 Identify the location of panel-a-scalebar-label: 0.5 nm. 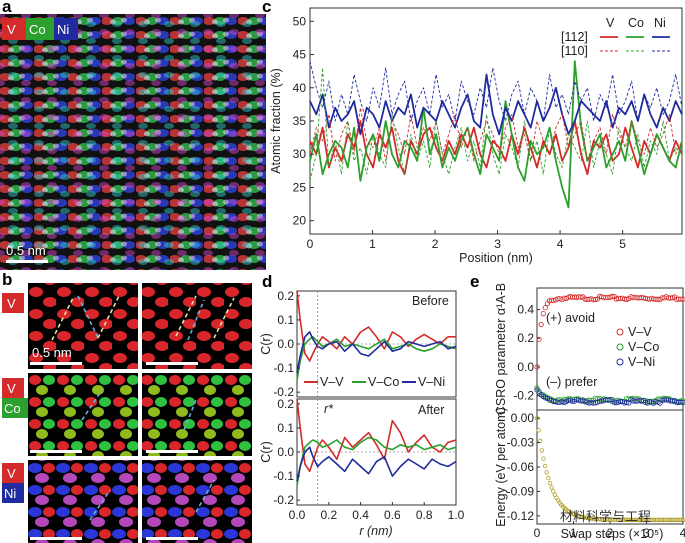
(26, 250).